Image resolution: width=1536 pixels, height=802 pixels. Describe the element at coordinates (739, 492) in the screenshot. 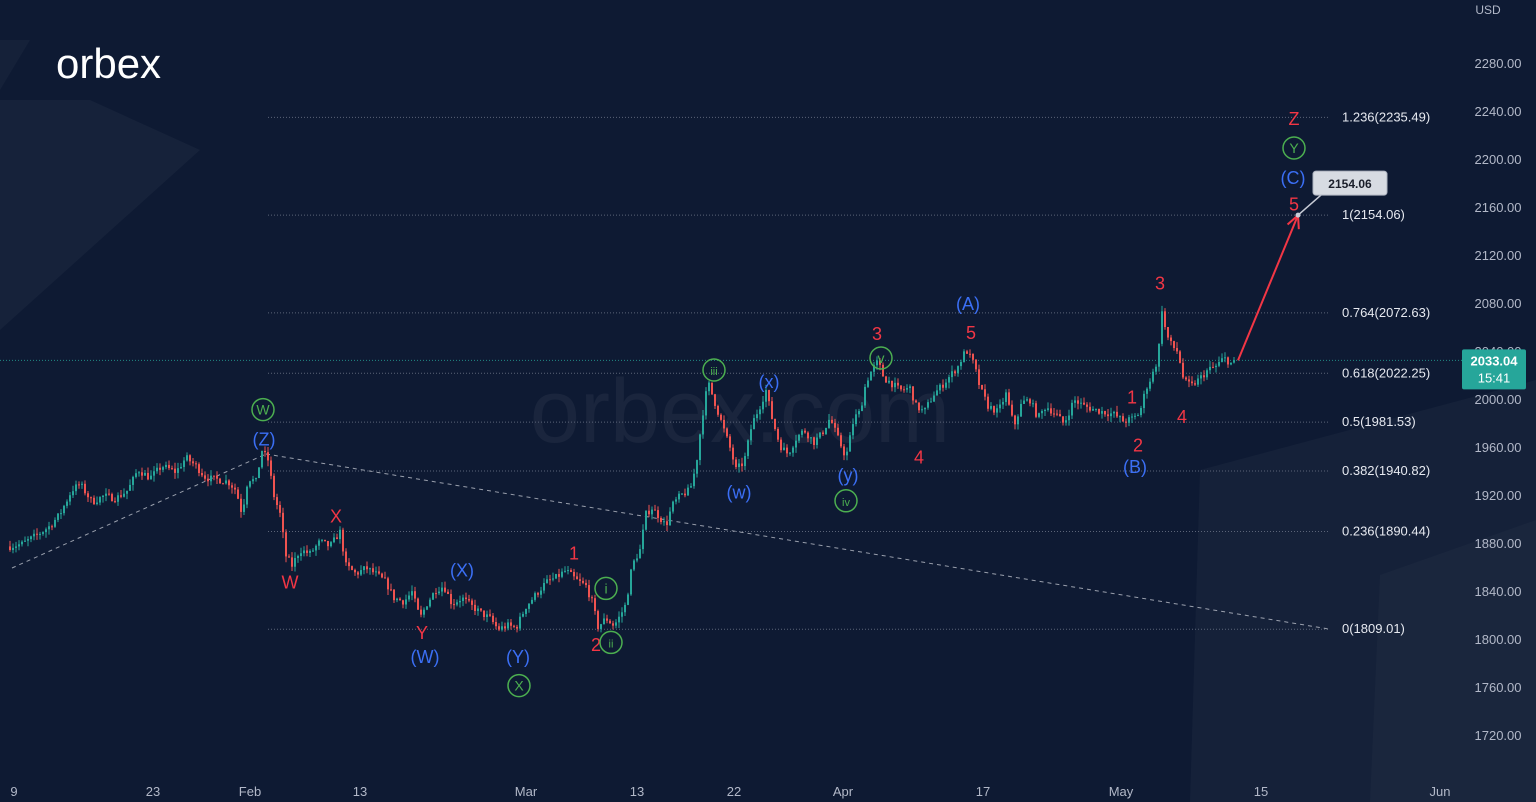

I see `wave-label: (w)` at that location.